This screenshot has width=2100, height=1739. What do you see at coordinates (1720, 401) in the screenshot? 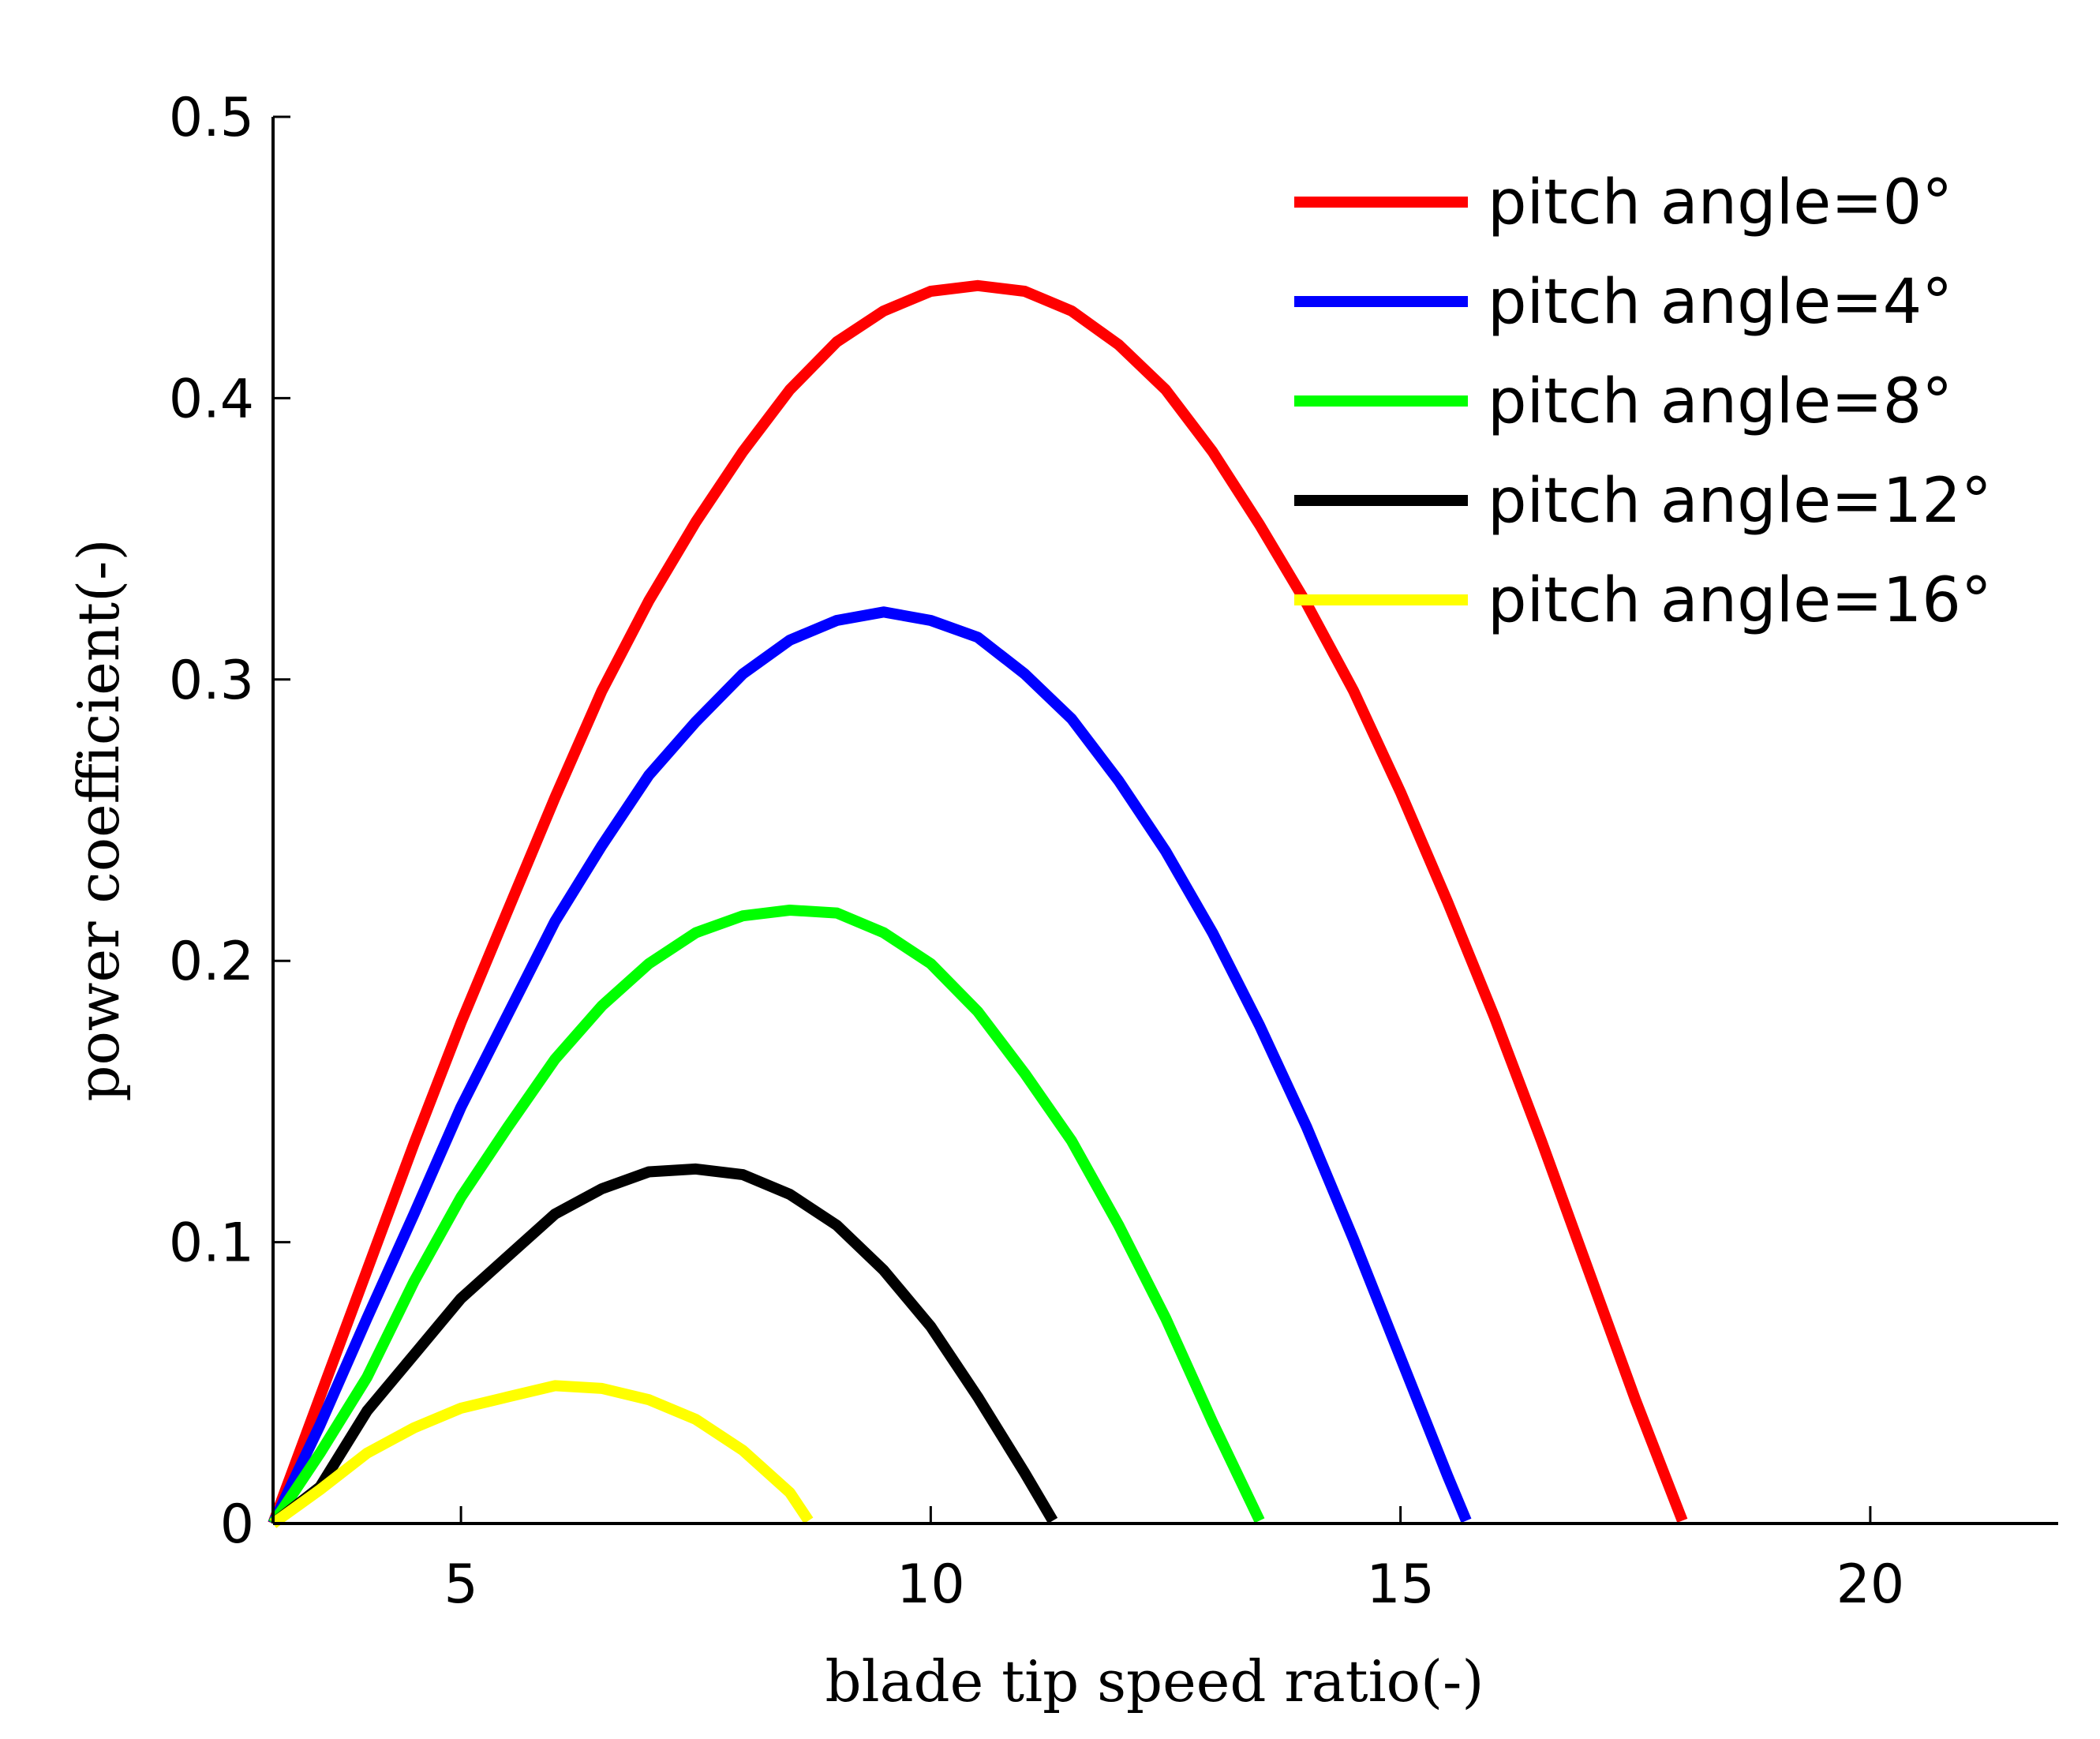
I see `legend-label-2: pitch angle=8°` at bounding box center [1720, 401].